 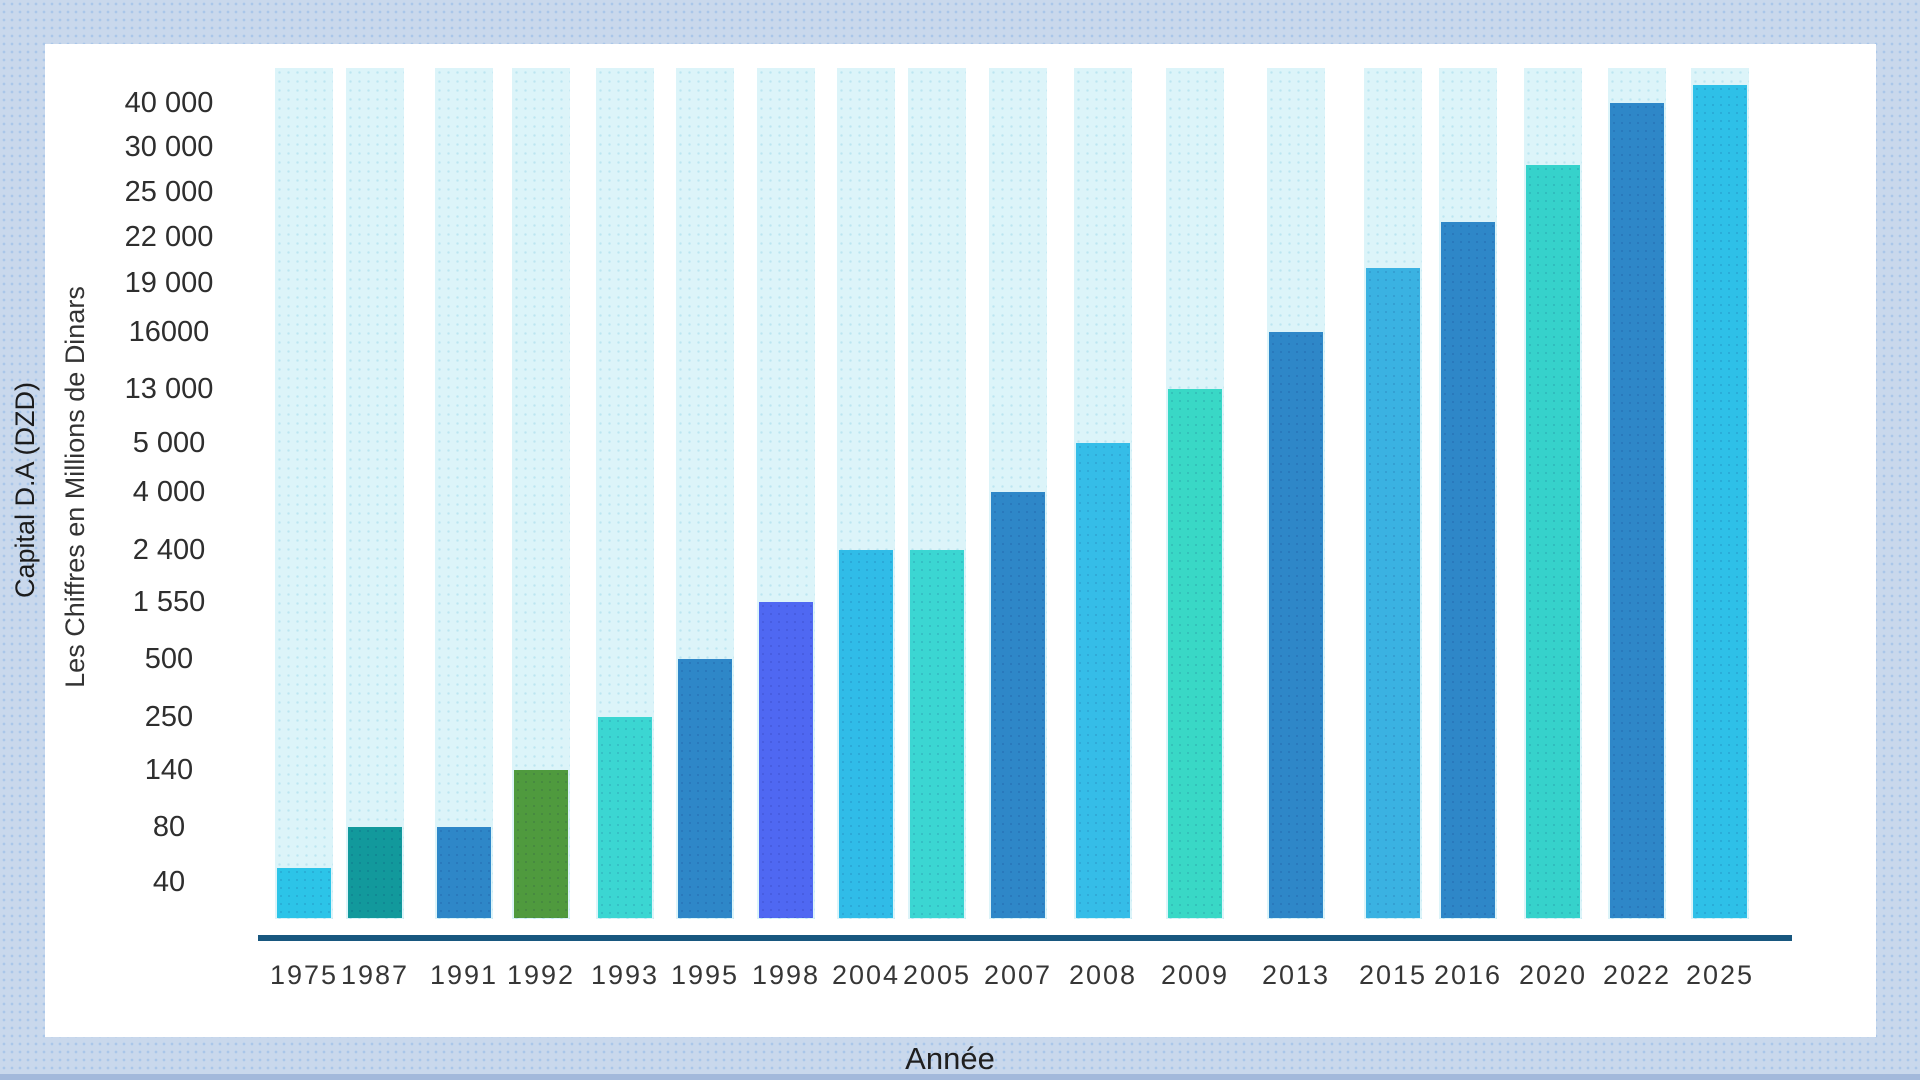 What do you see at coordinates (169, 147) in the screenshot?
I see `y-axis-tick-label: 30 000` at bounding box center [169, 147].